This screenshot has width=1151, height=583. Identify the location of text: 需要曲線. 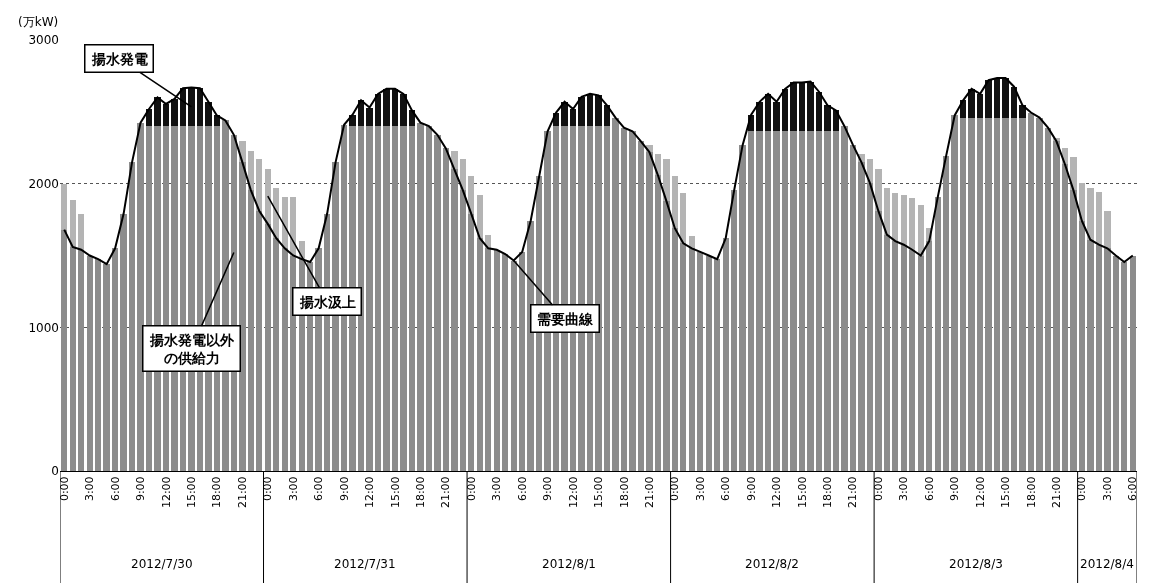
(565, 318).